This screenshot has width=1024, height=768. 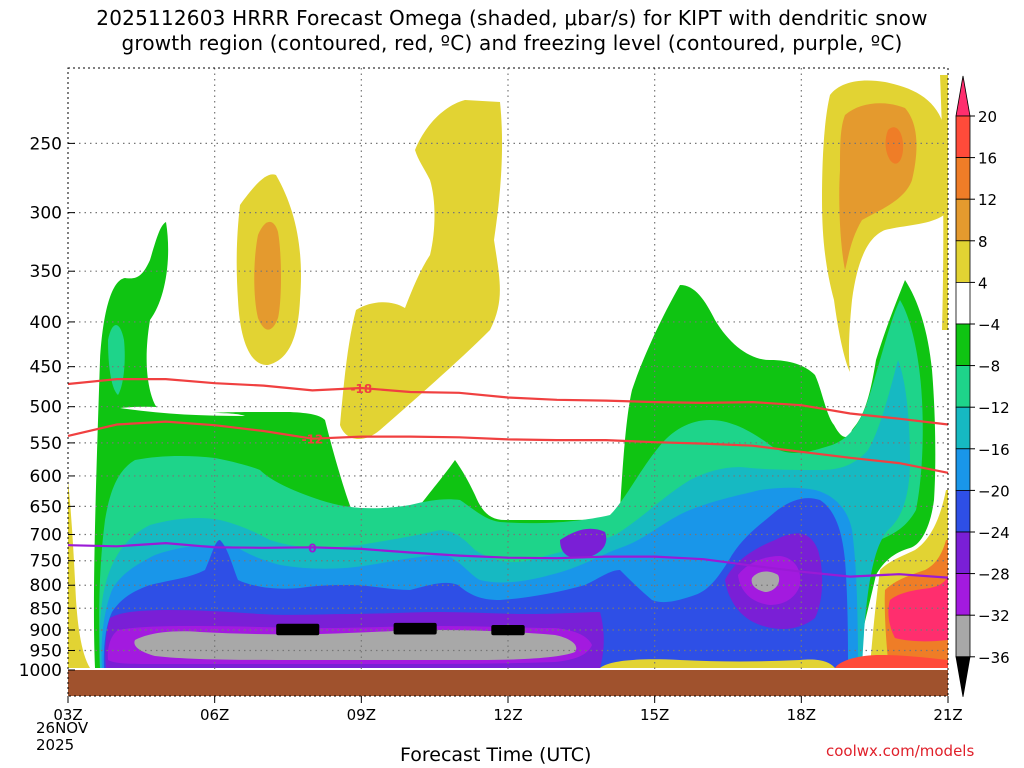 What do you see at coordinates (46, 272) in the screenshot?
I see `y-tick-label: 350` at bounding box center [46, 272].